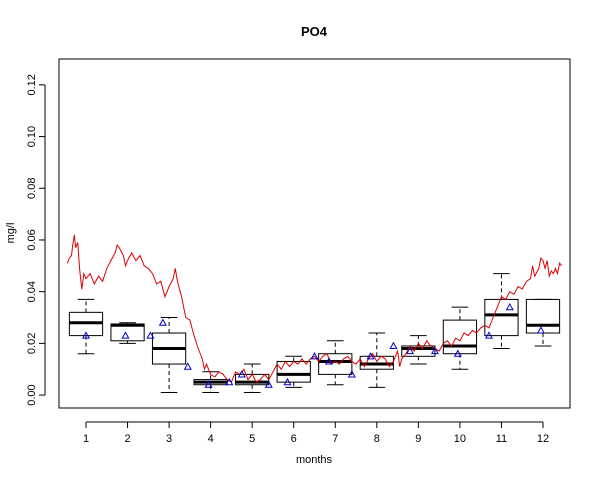  I want to click on y-axis: 0.00 0.02 0.04 0.06 0.08 0.10 0.12, so click(36, 240).